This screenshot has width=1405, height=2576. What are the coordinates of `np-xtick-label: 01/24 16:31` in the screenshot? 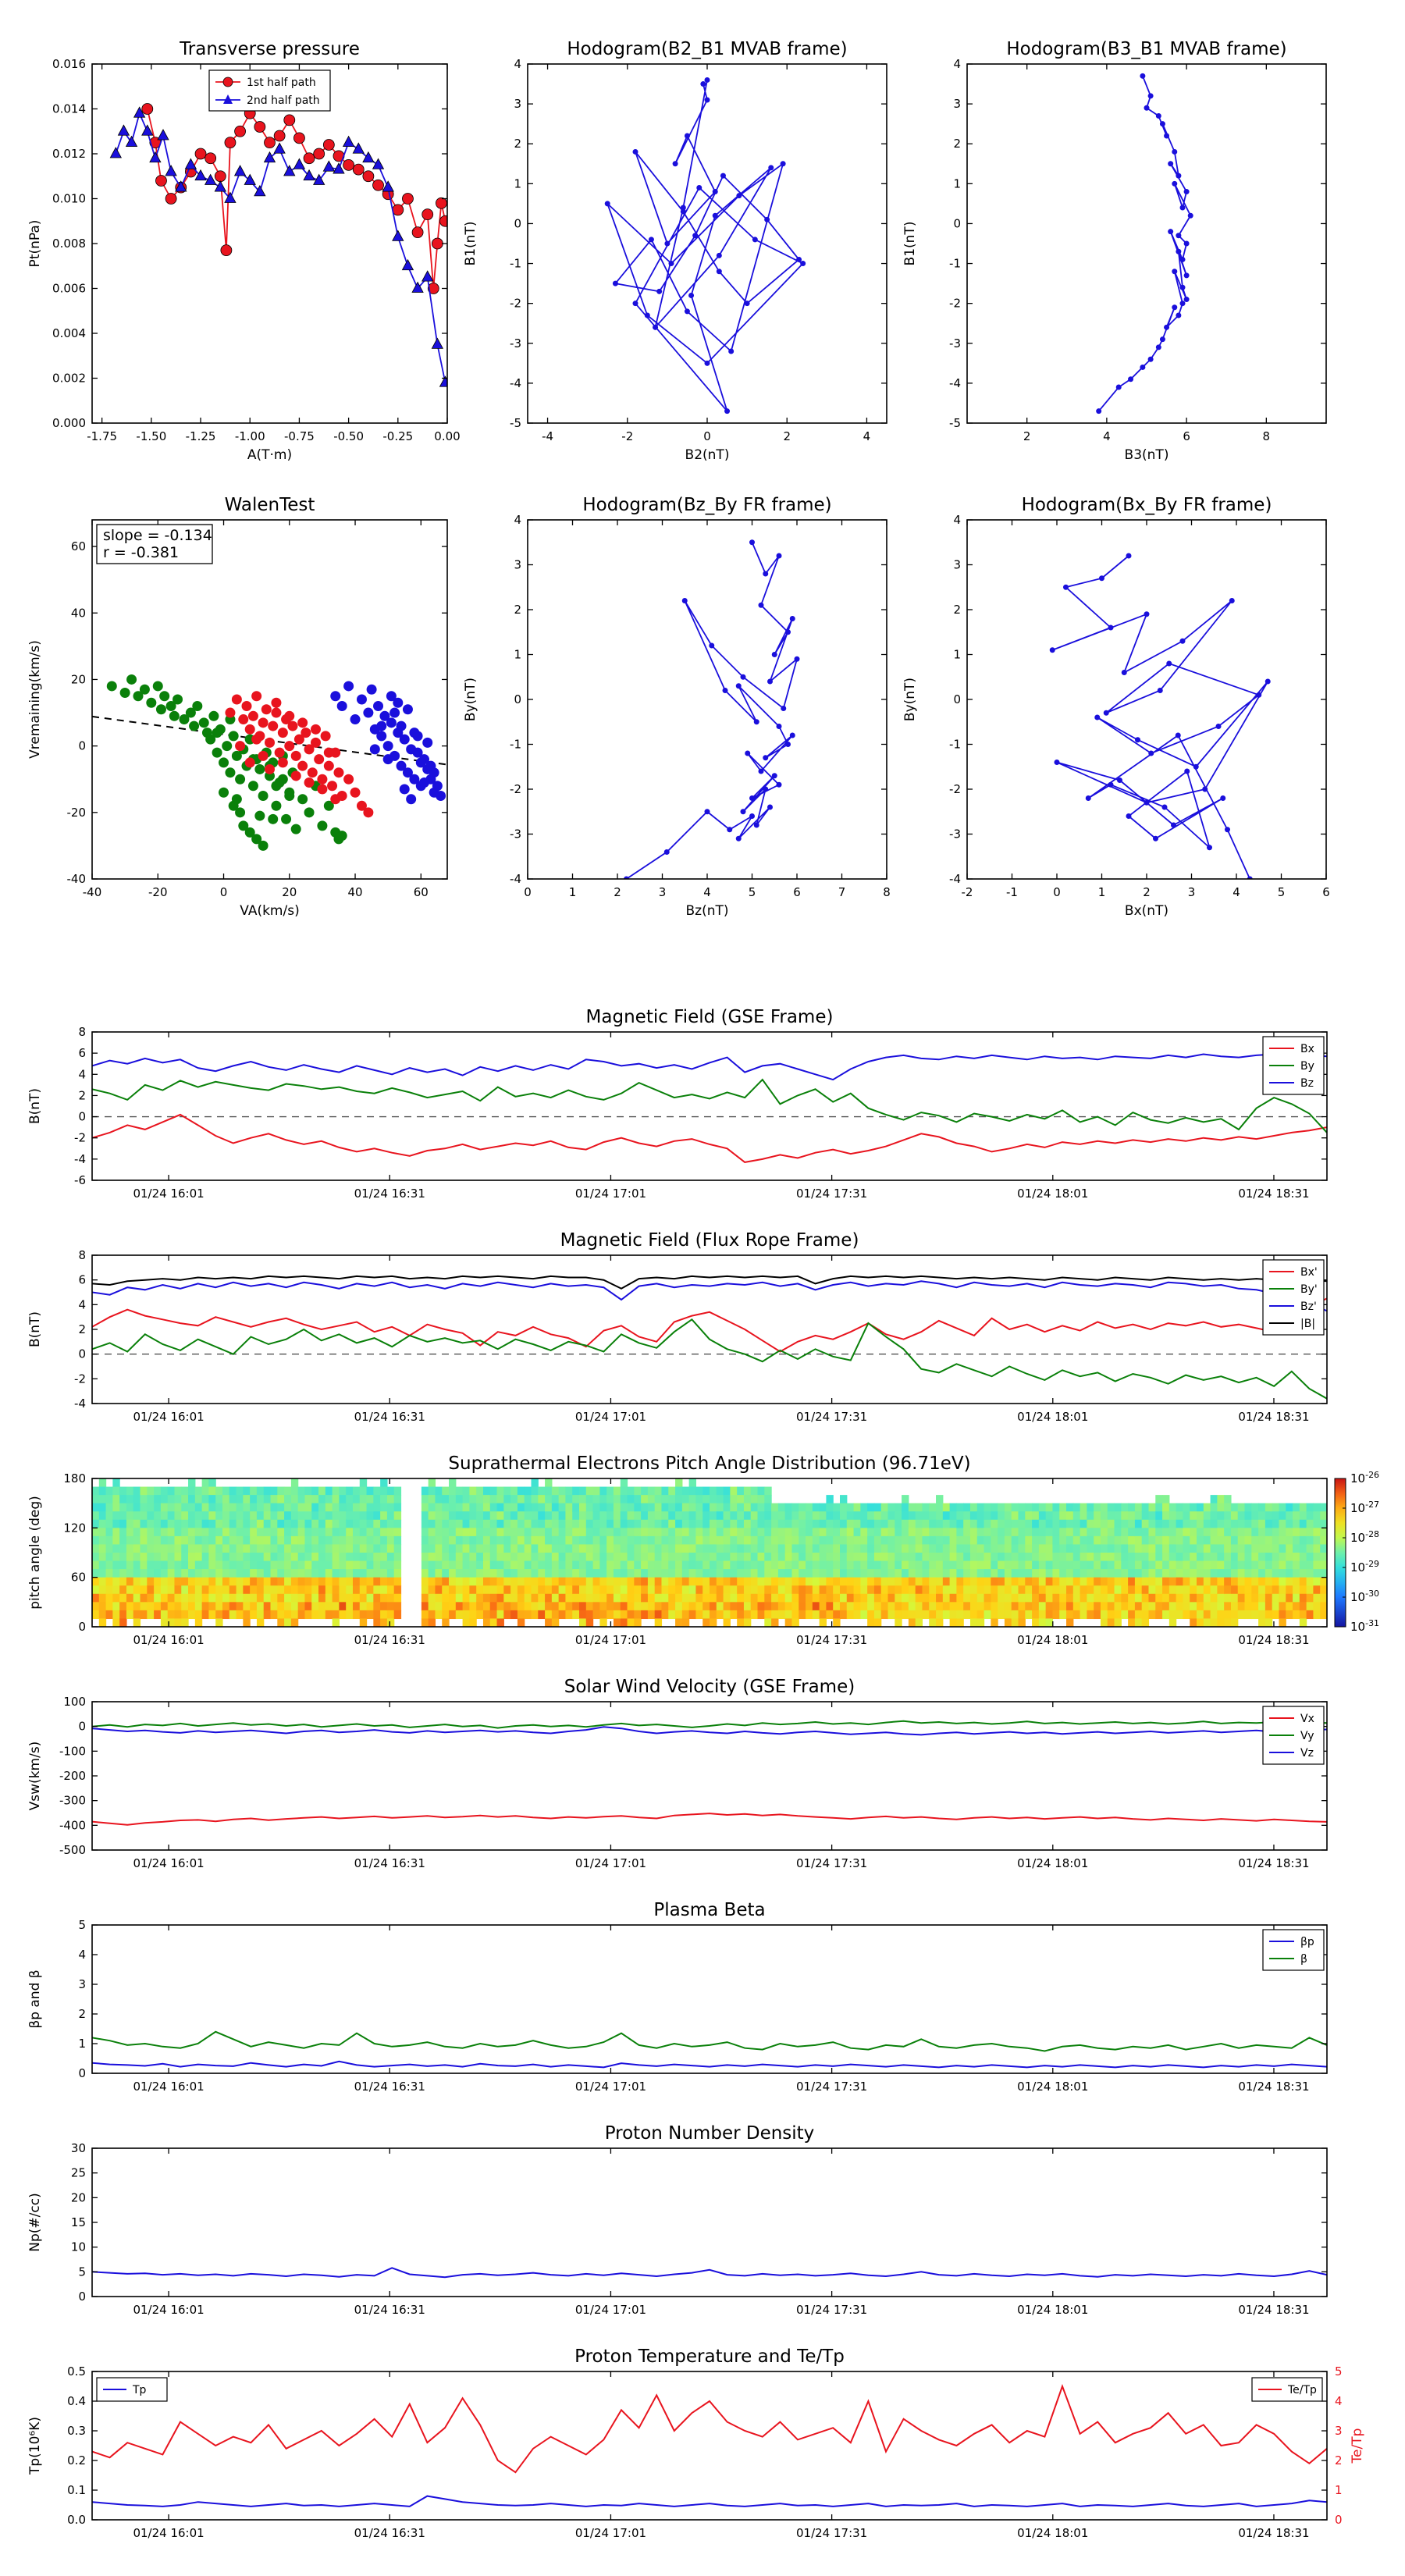 It's located at (390, 2310).